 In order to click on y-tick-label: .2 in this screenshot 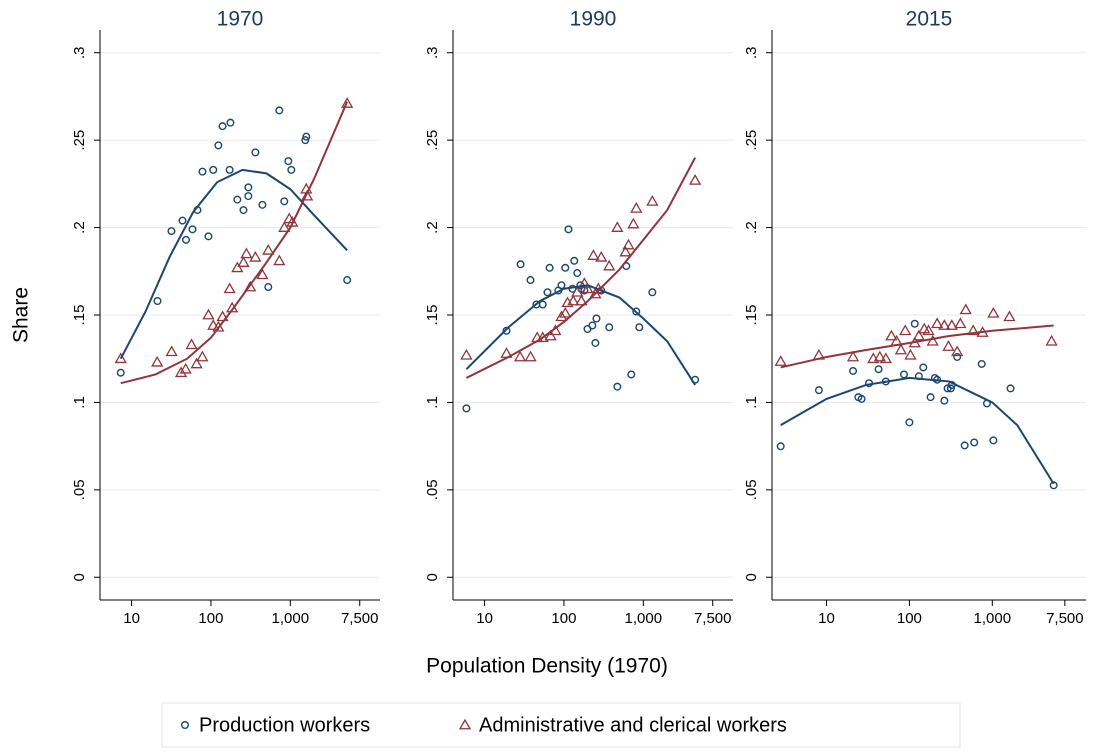, I will do `click(751, 227)`.